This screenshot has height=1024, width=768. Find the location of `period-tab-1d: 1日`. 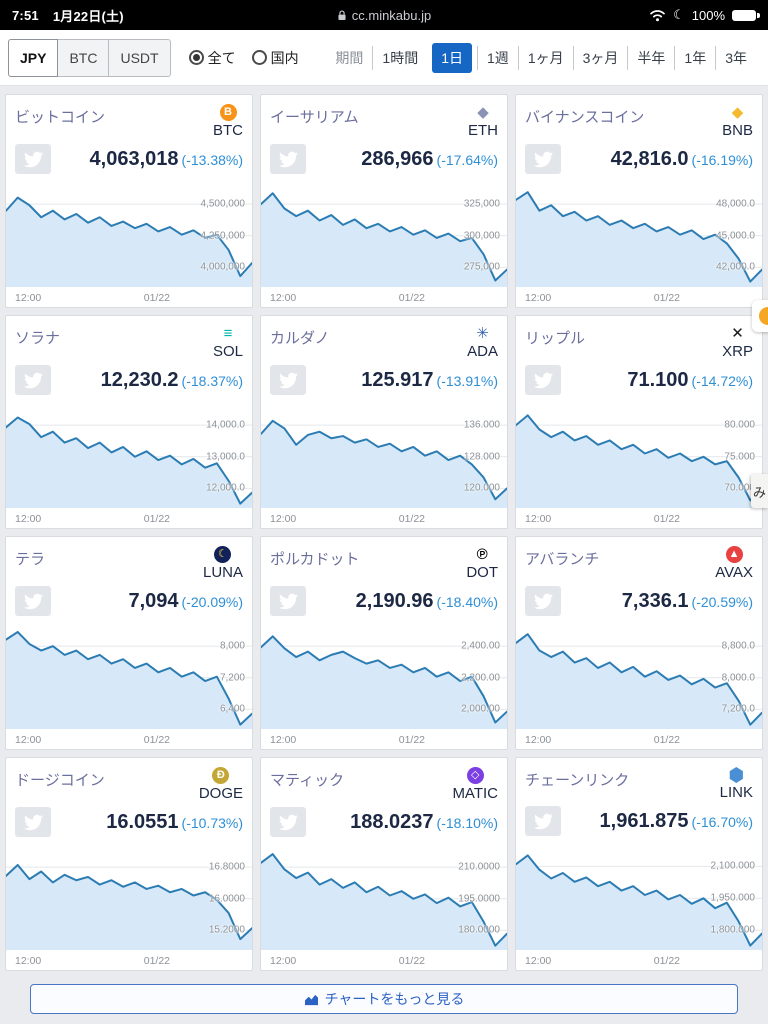

period-tab-1d: 1日 is located at coordinates (452, 57).